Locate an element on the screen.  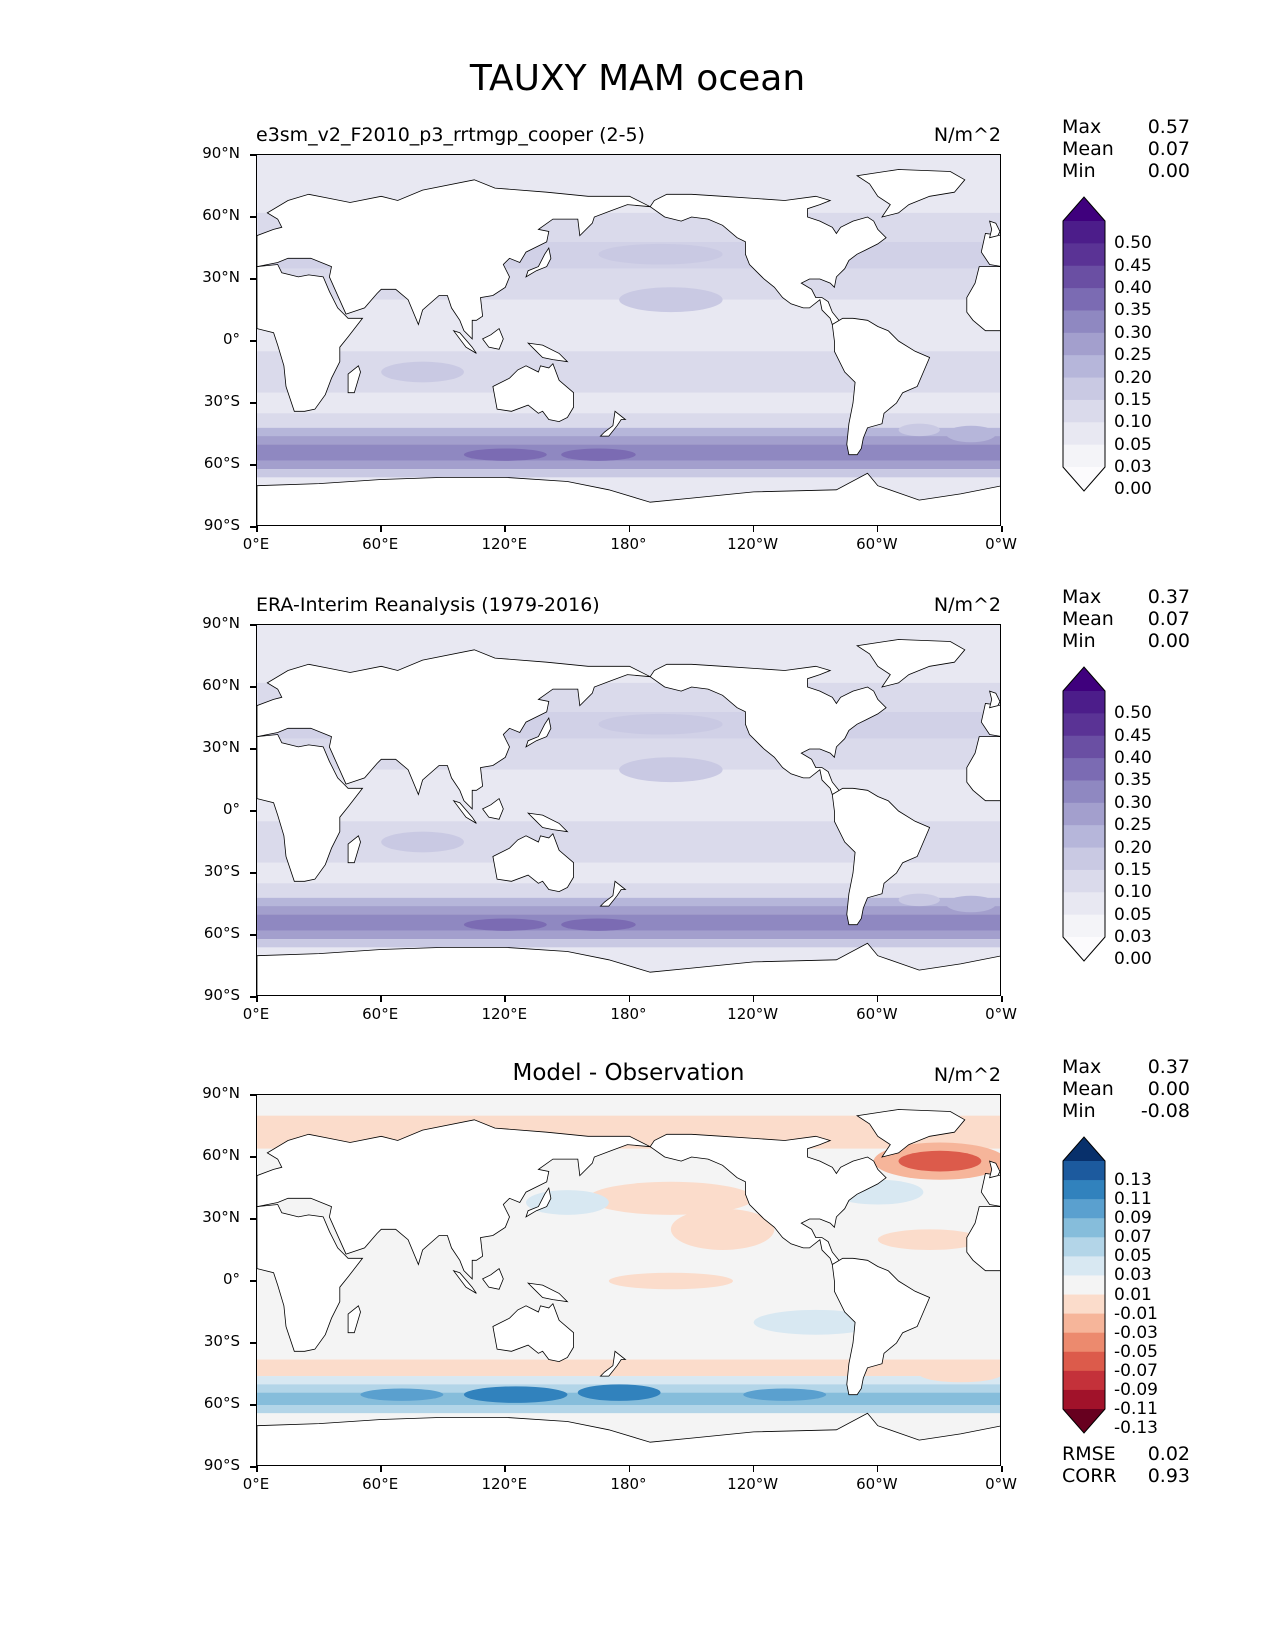
panel-title: Model - Observation is located at coordinates (628, 1073).